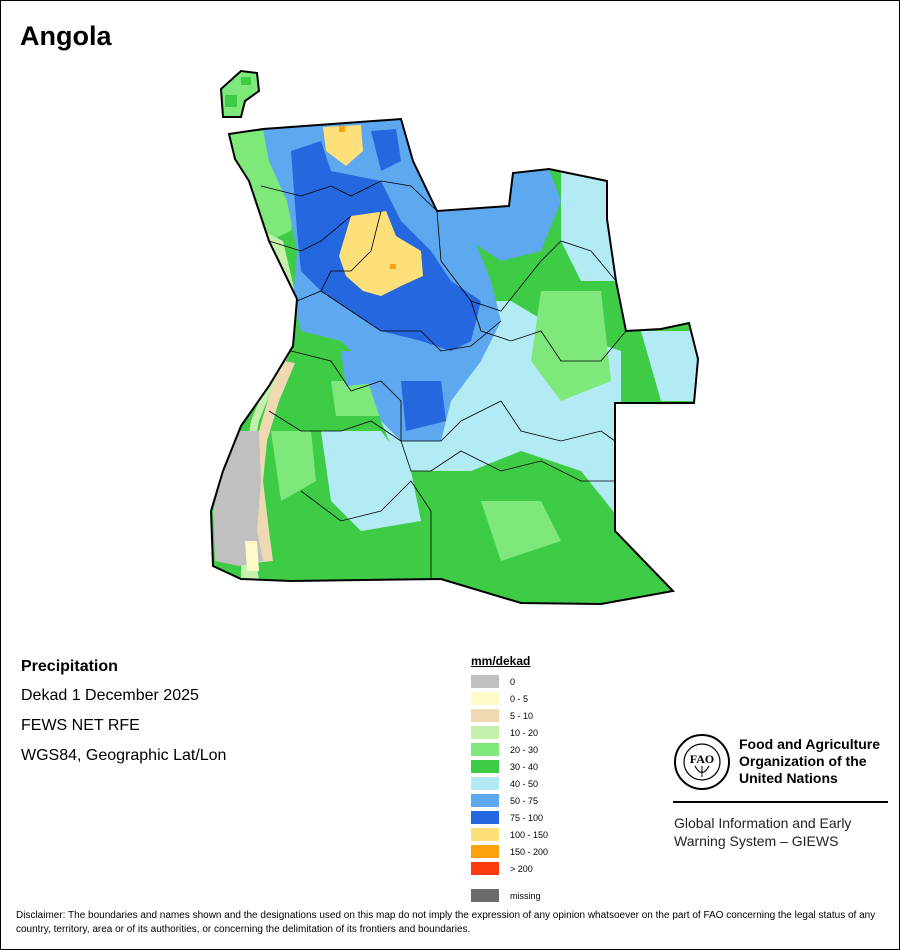 This screenshot has height=950, width=900. I want to click on info-heading: Precipitation, so click(69, 666).